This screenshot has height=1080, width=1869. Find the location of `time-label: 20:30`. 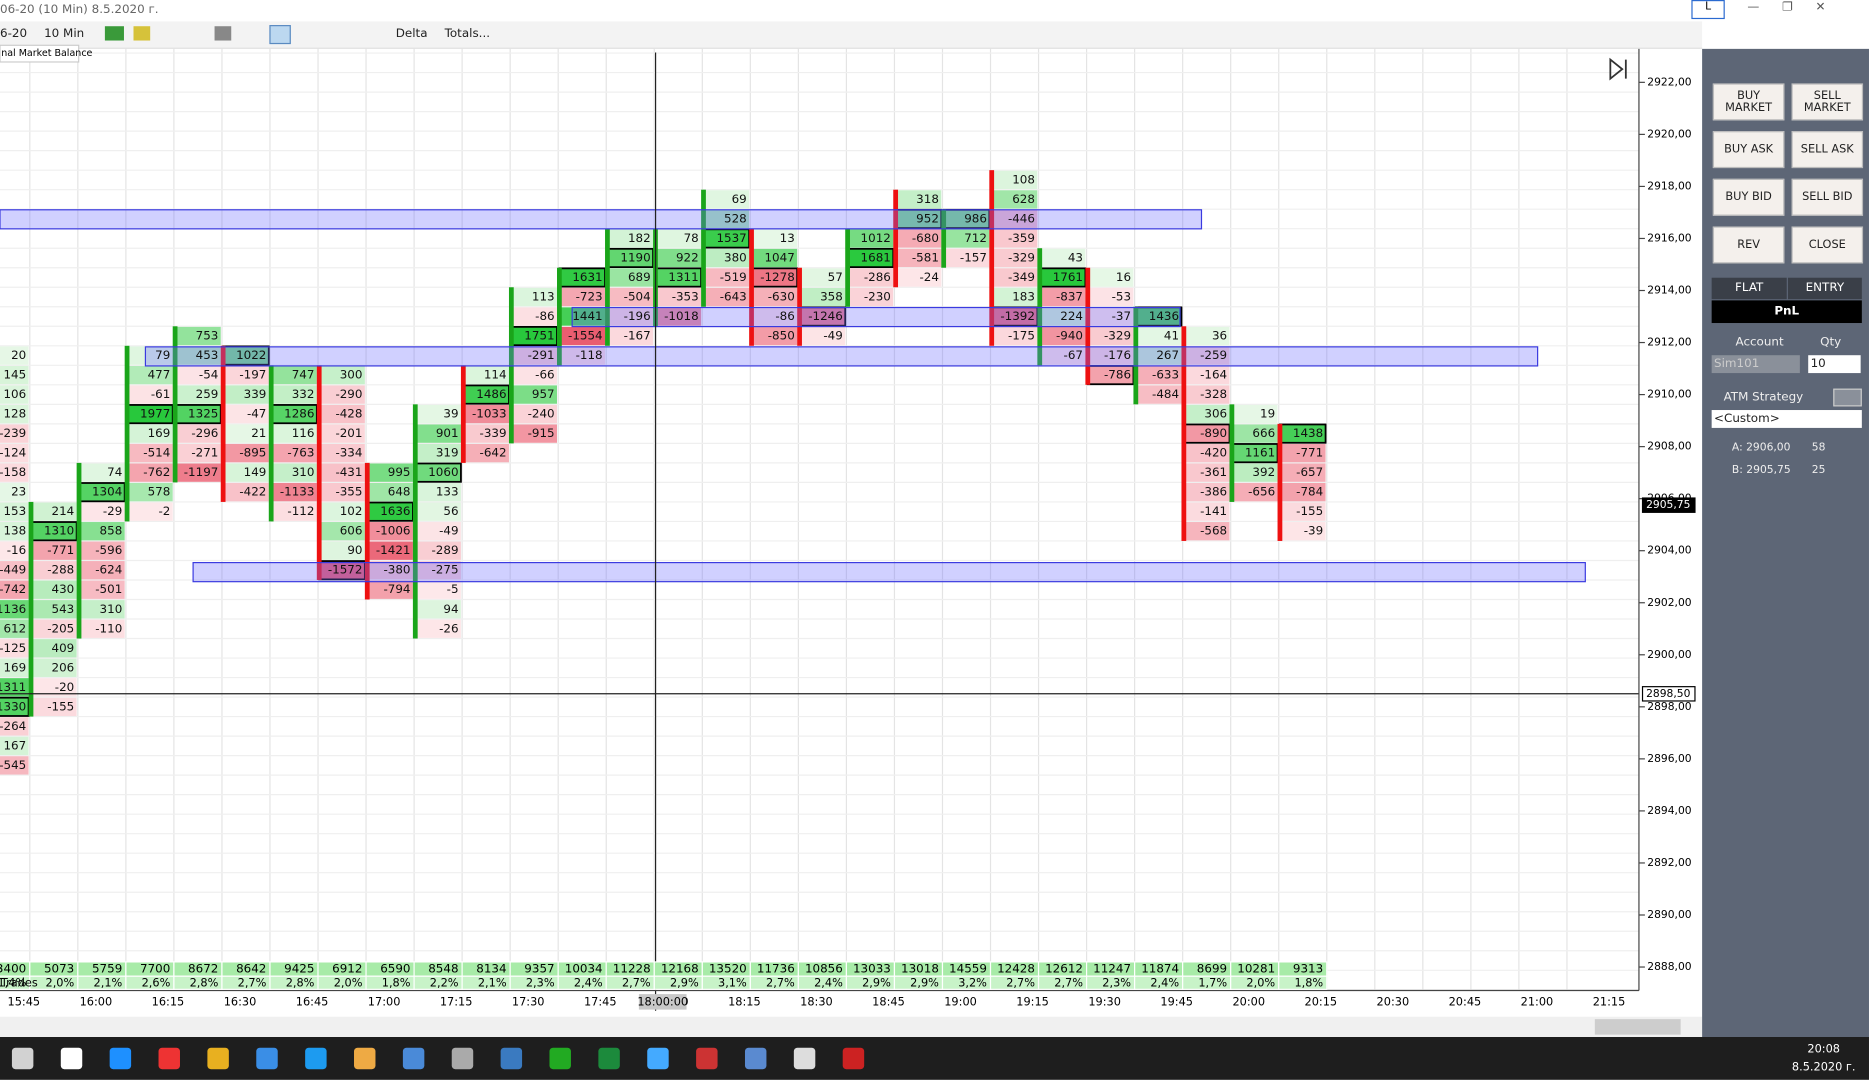

time-label: 20:30 is located at coordinates (1393, 1001).